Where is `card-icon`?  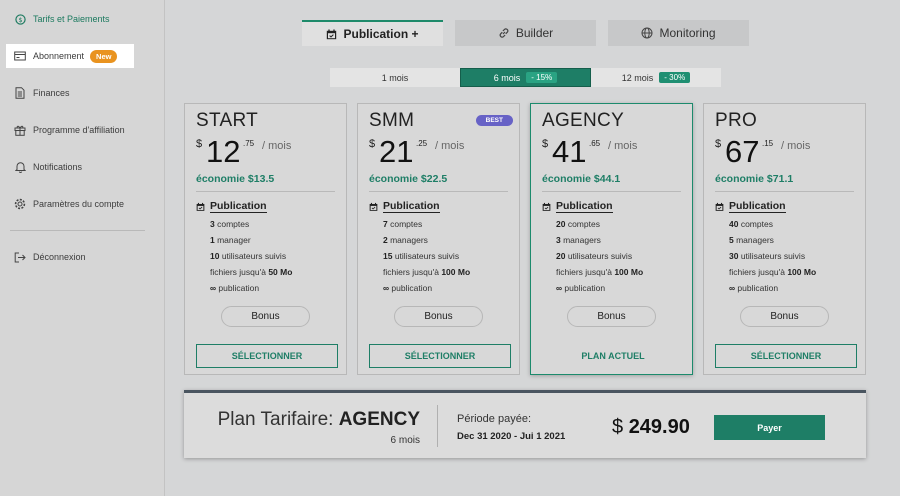 card-icon is located at coordinates (20, 56).